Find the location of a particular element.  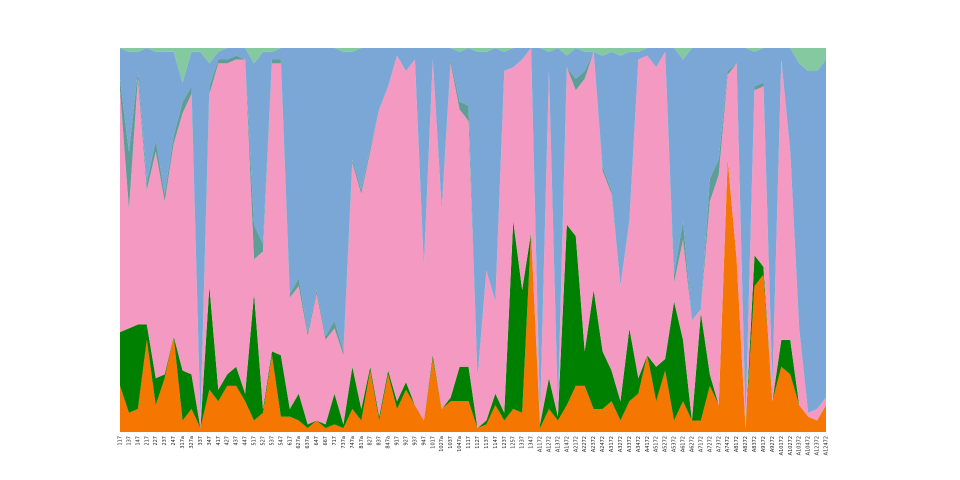

x-tick-label: 1027a is located at coordinates (442, 444).